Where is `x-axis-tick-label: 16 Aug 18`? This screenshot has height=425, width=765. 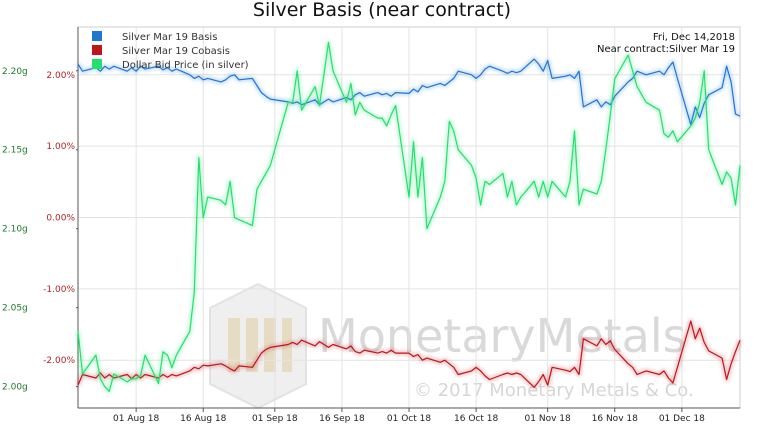
x-axis-tick-label: 16 Aug 18 is located at coordinates (203, 419).